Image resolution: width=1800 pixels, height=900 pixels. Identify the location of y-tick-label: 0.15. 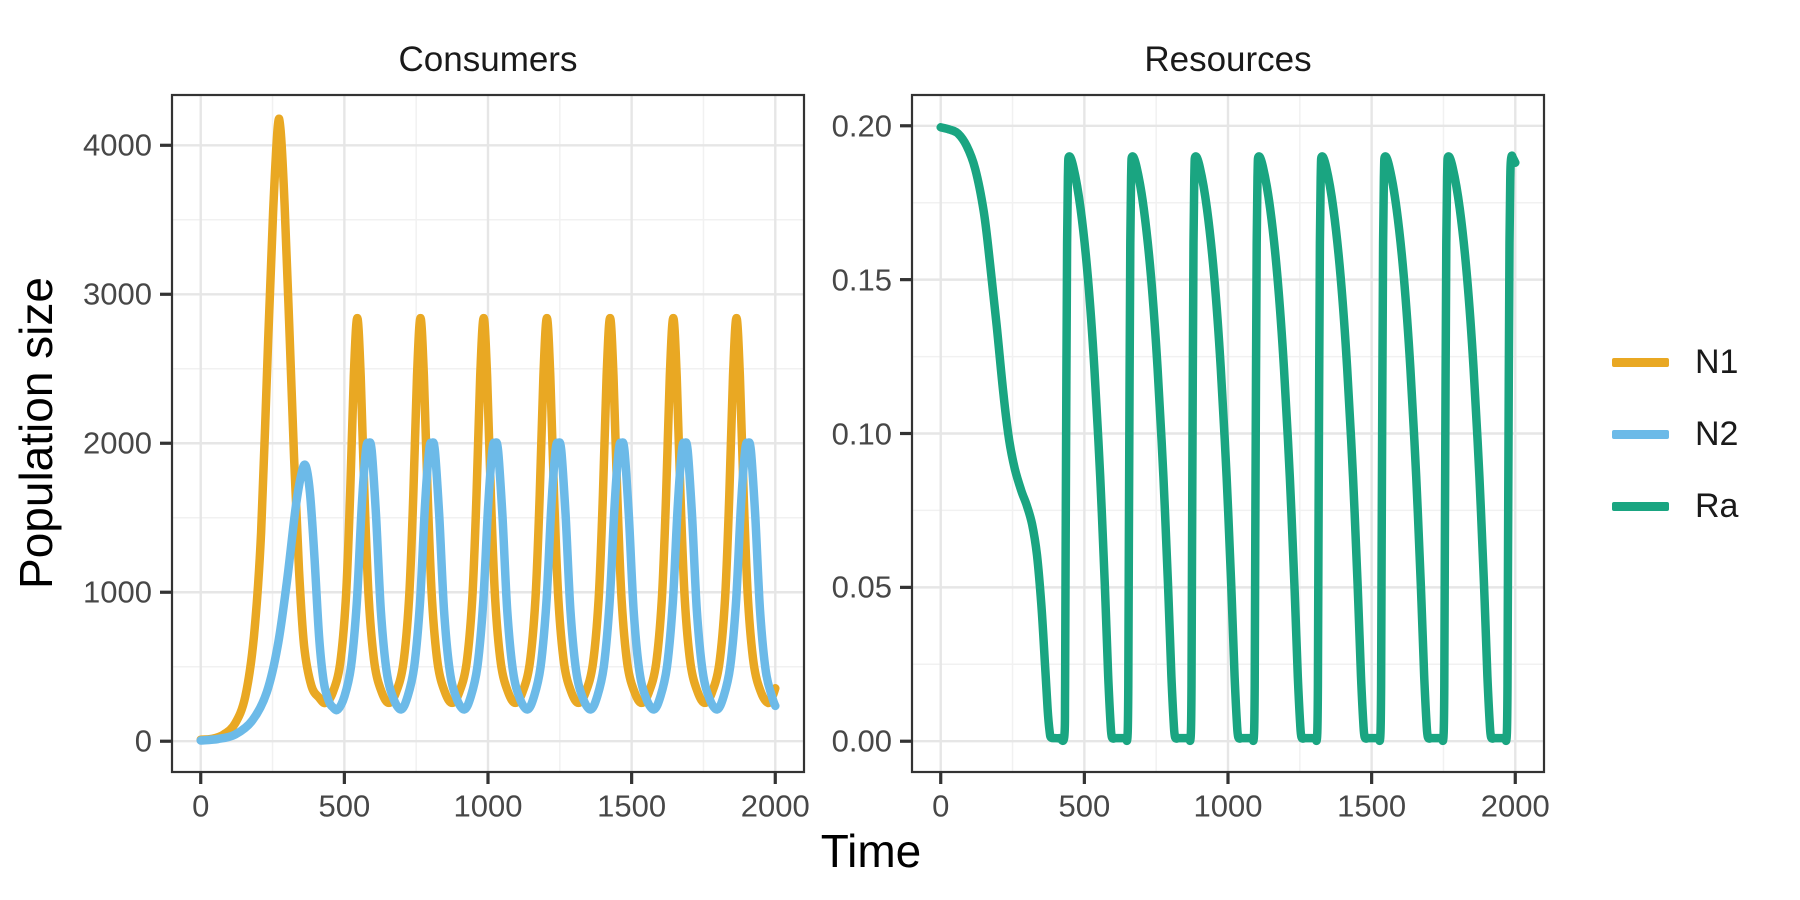
(861, 280).